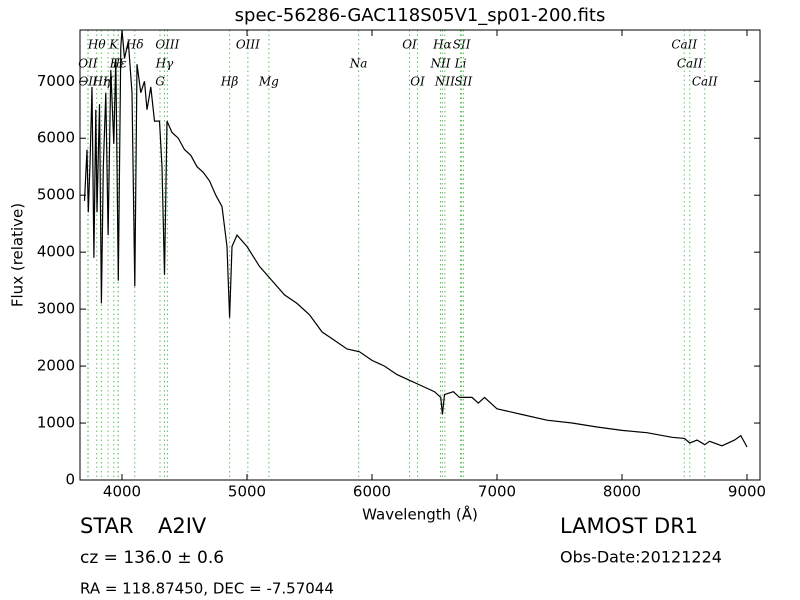  I want to click on y-tick-label: 4000, so click(56, 252).